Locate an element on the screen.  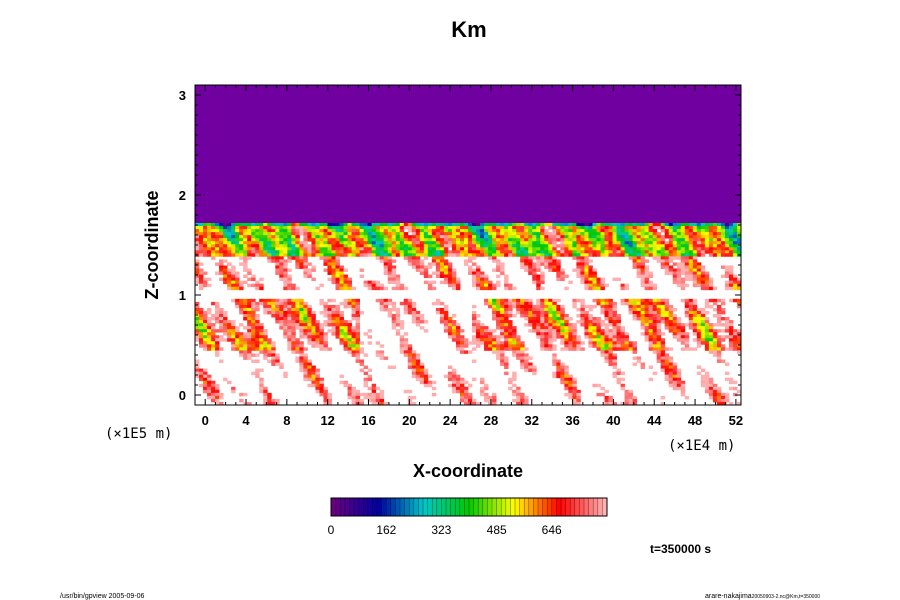
colorbar-segment is located at coordinates (582, 507).